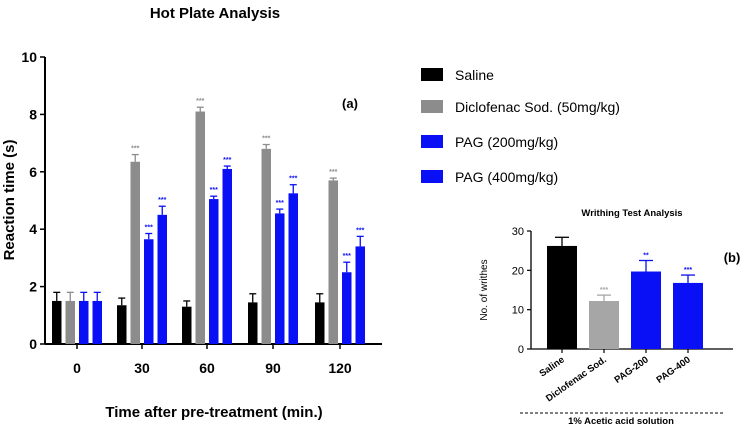 This screenshot has width=749, height=430. What do you see at coordinates (646, 256) in the screenshot?
I see `chart-b-significance-label: **` at bounding box center [646, 256].